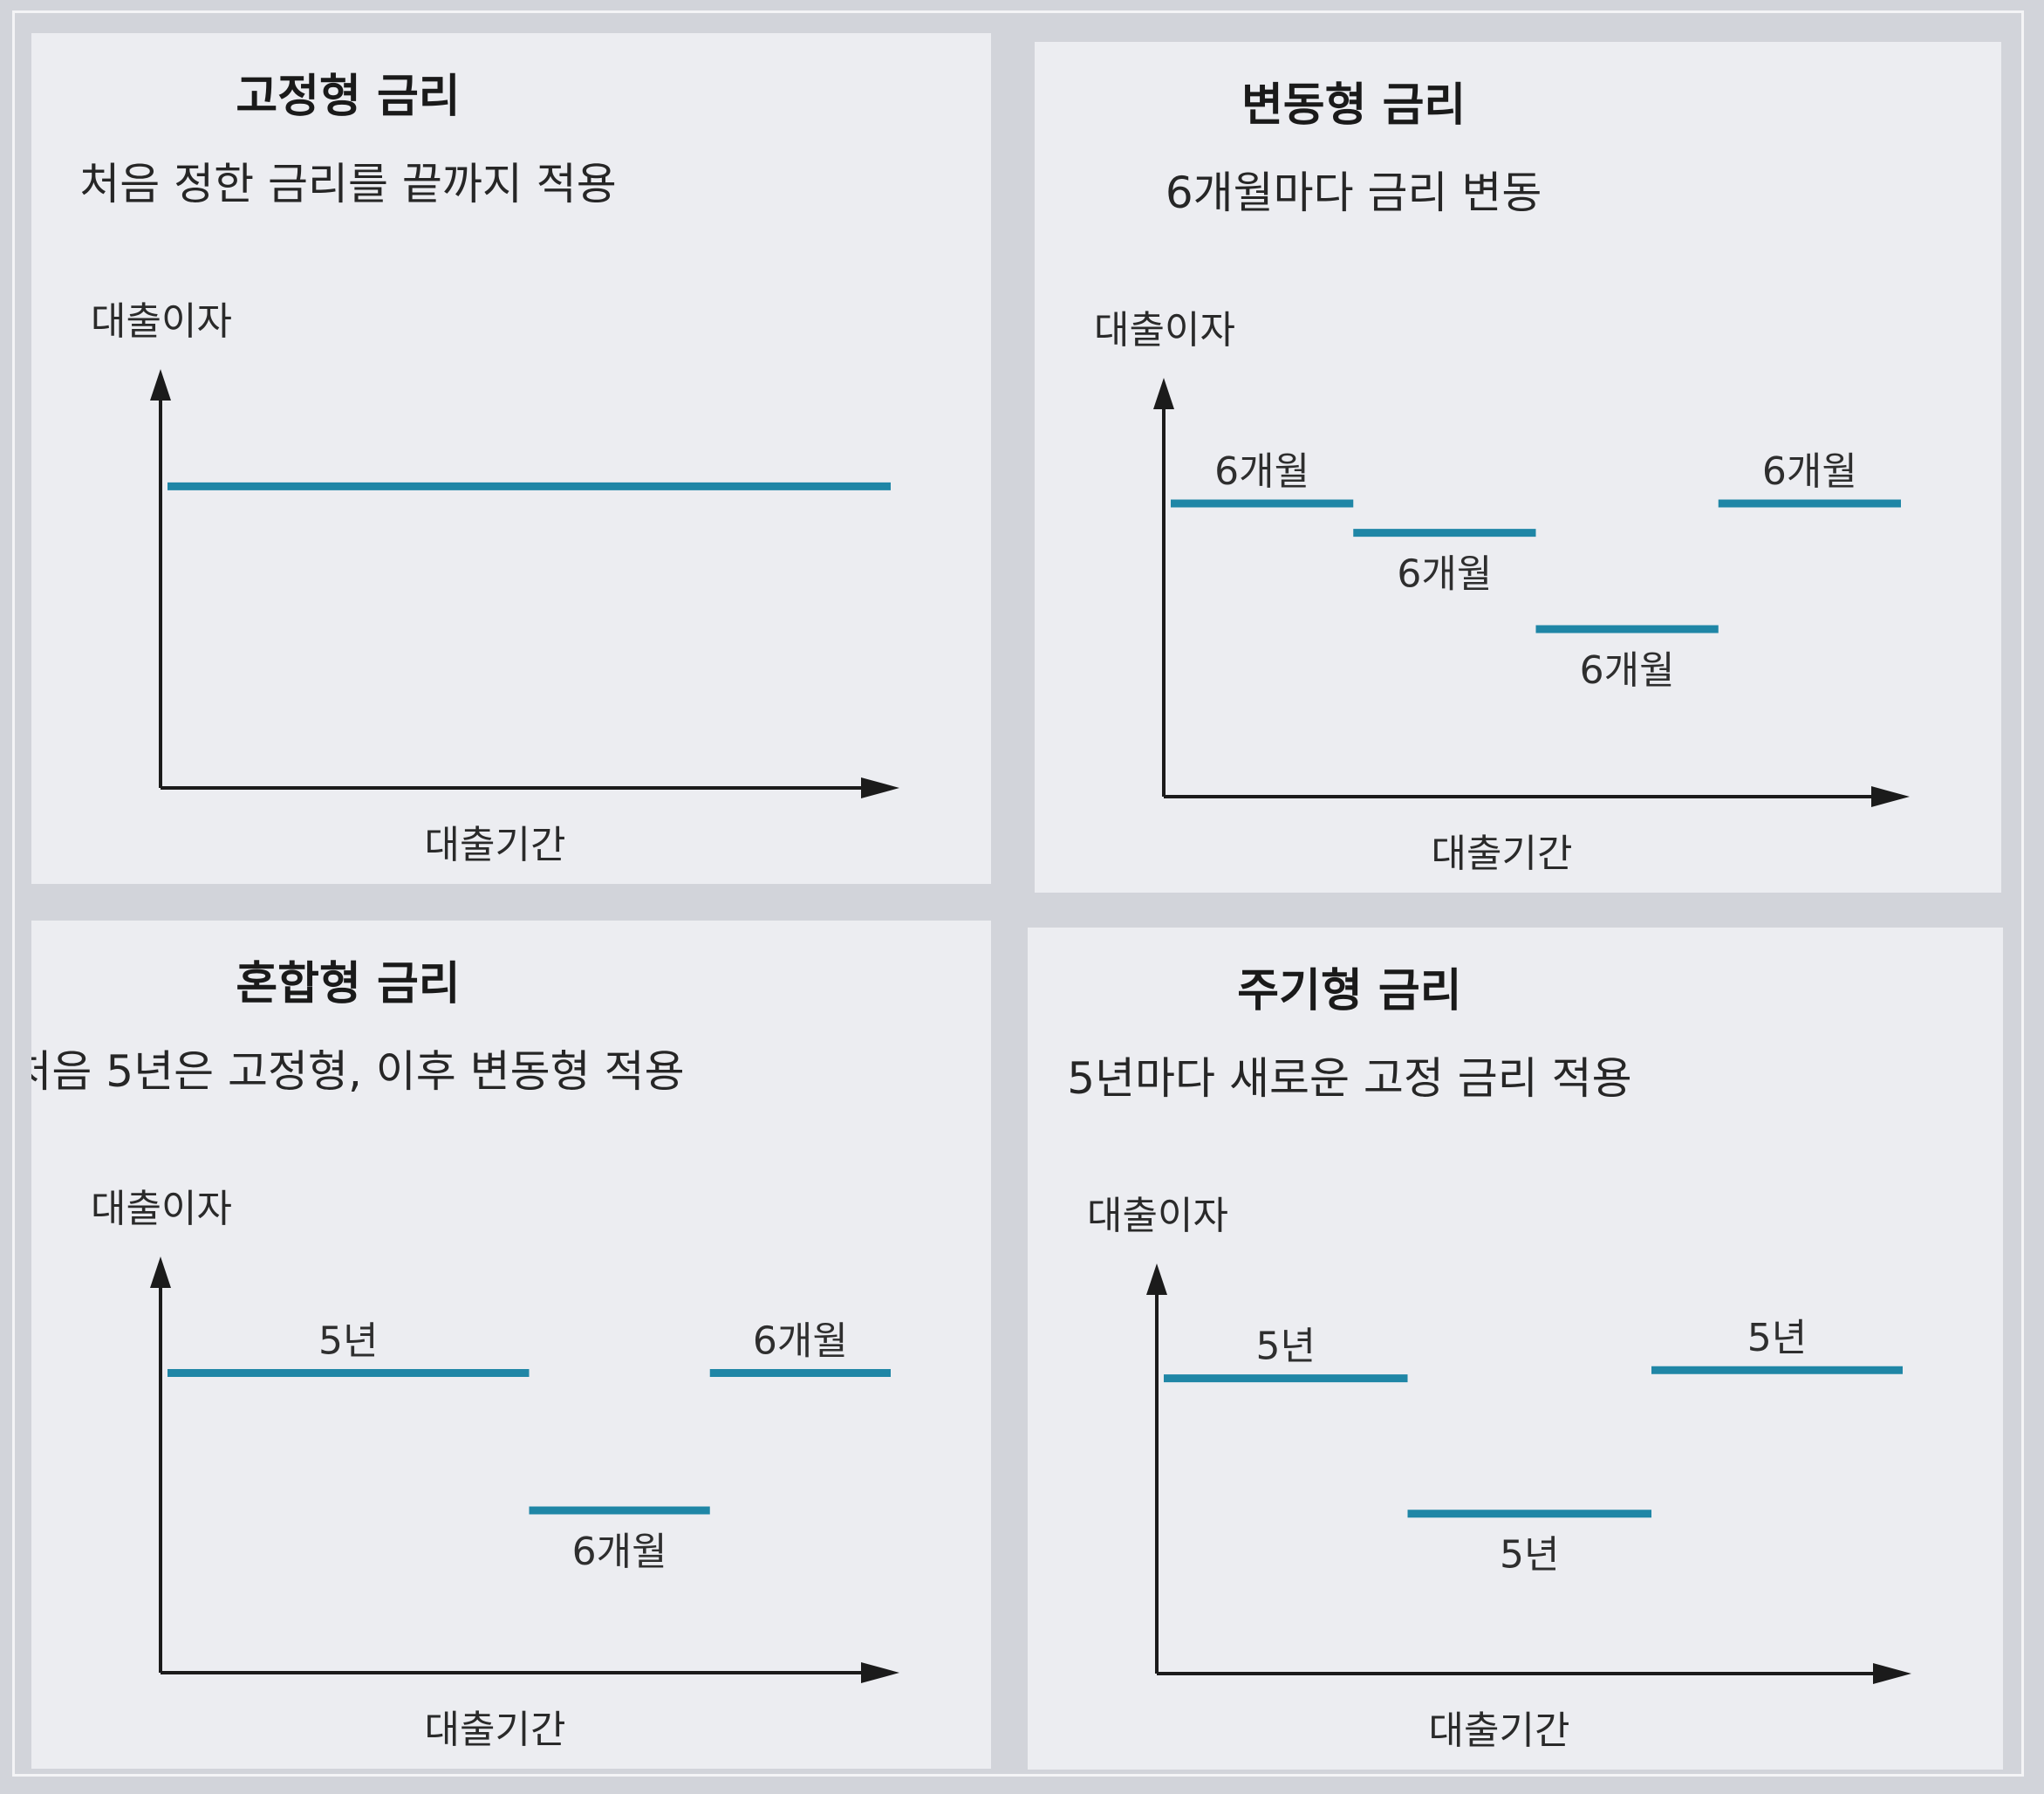 The height and width of the screenshot is (1794, 2044). What do you see at coordinates (1349, 1078) in the screenshot?
I see `panel-subtitle: 5년마다 새로운 고정 금리 적용` at bounding box center [1349, 1078].